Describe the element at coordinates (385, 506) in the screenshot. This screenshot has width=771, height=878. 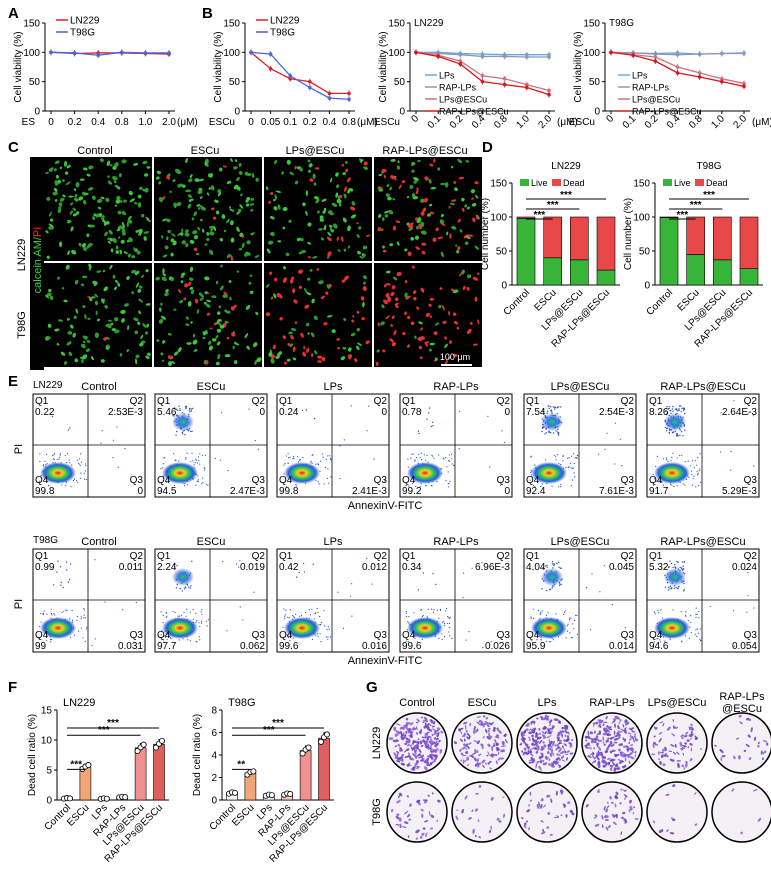
I see `e-x-axis-label: AnnexinV-FITC` at that location.